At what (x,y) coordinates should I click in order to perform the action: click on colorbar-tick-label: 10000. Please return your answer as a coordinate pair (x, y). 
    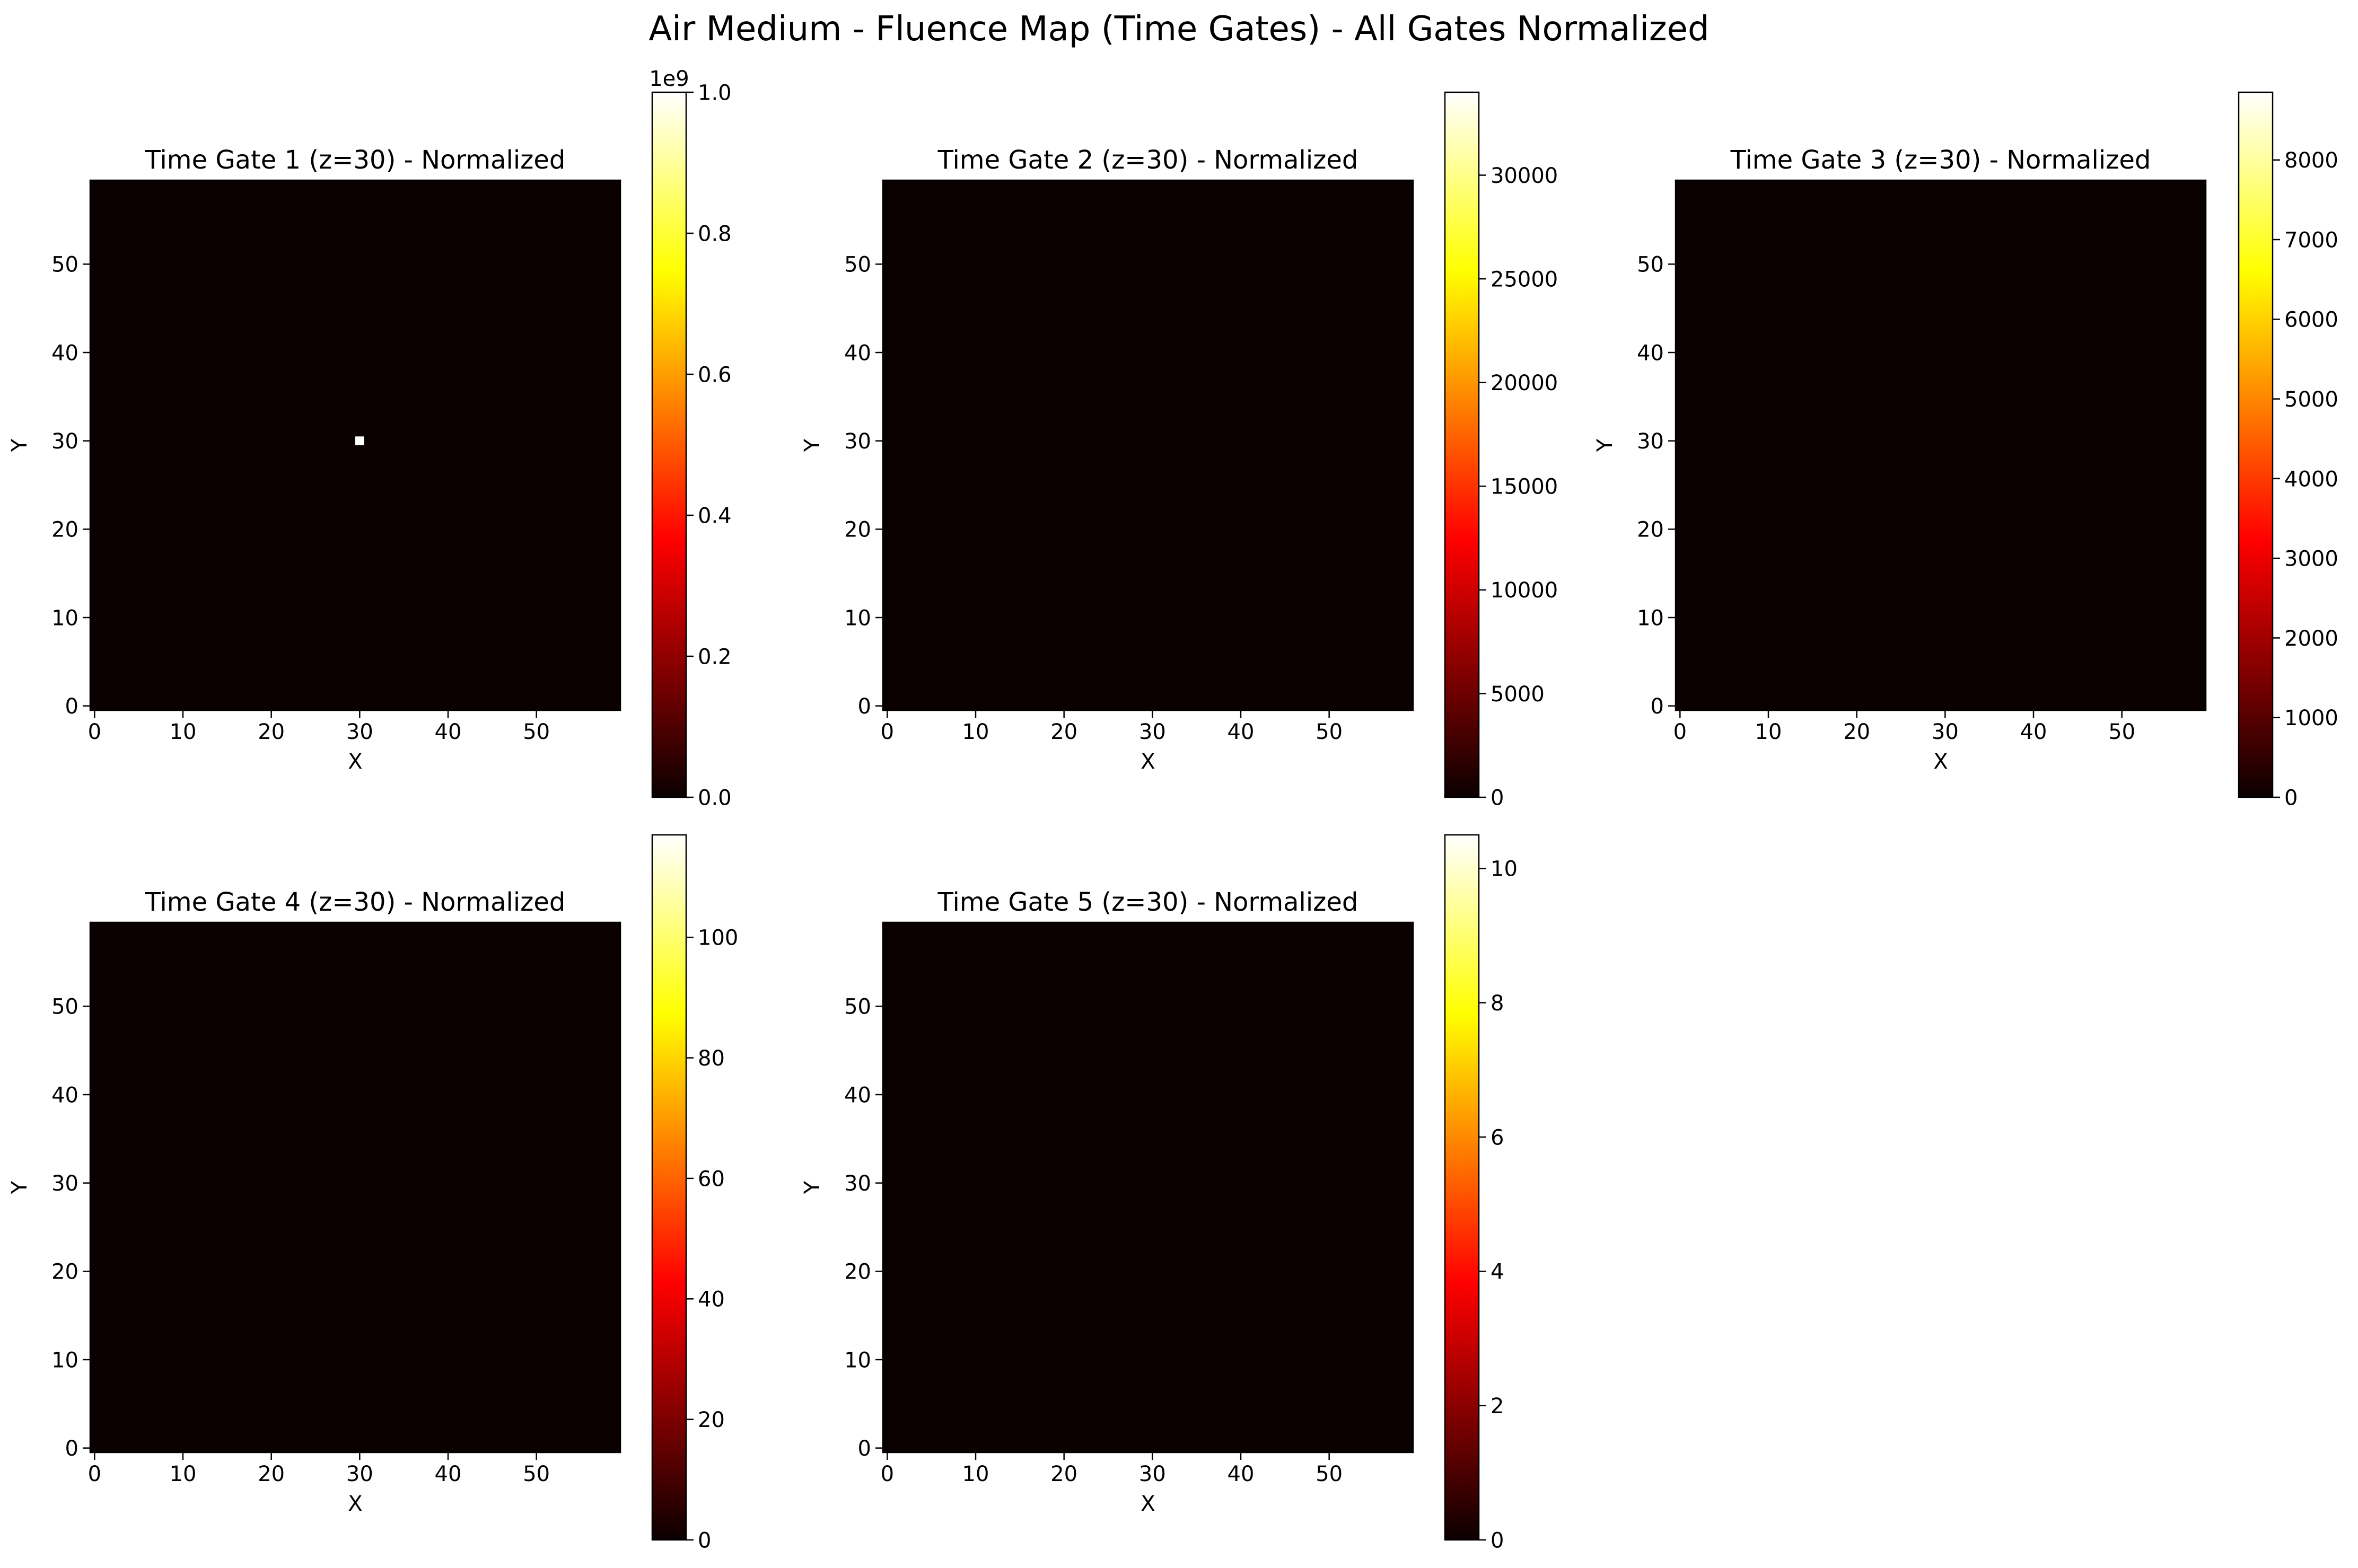
    Looking at the image, I should click on (1524, 590).